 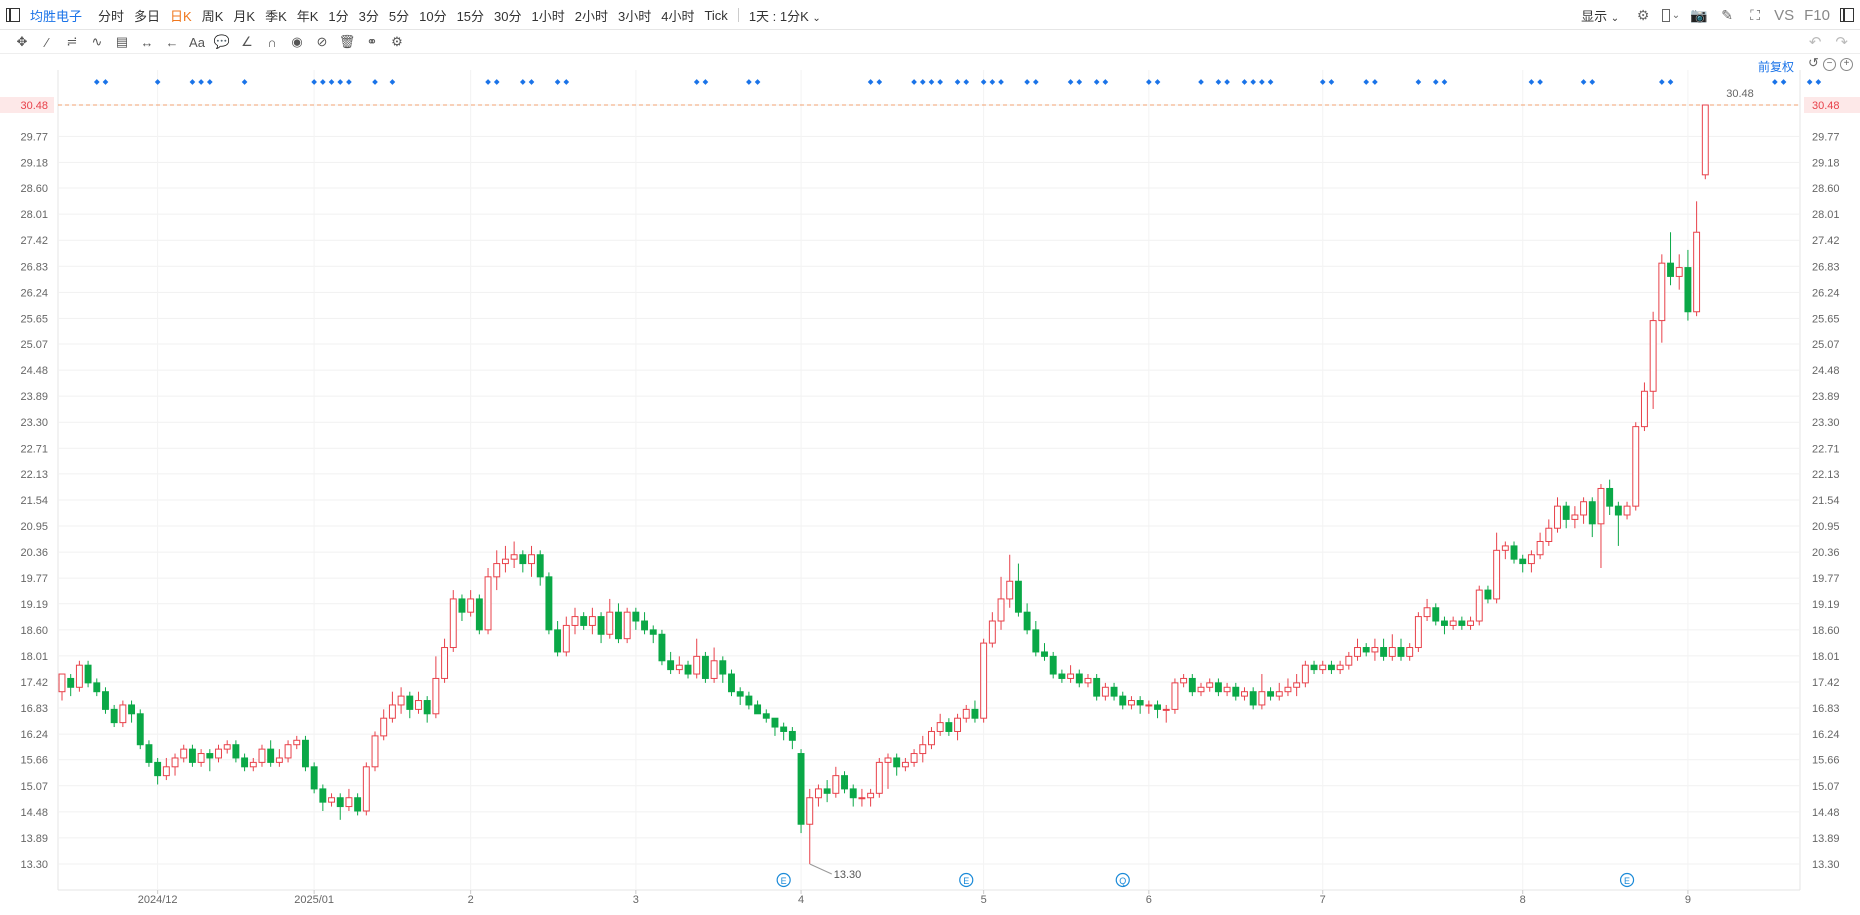 What do you see at coordinates (34, 605) in the screenshot?
I see `y-tick-label-left: 19.19` at bounding box center [34, 605].